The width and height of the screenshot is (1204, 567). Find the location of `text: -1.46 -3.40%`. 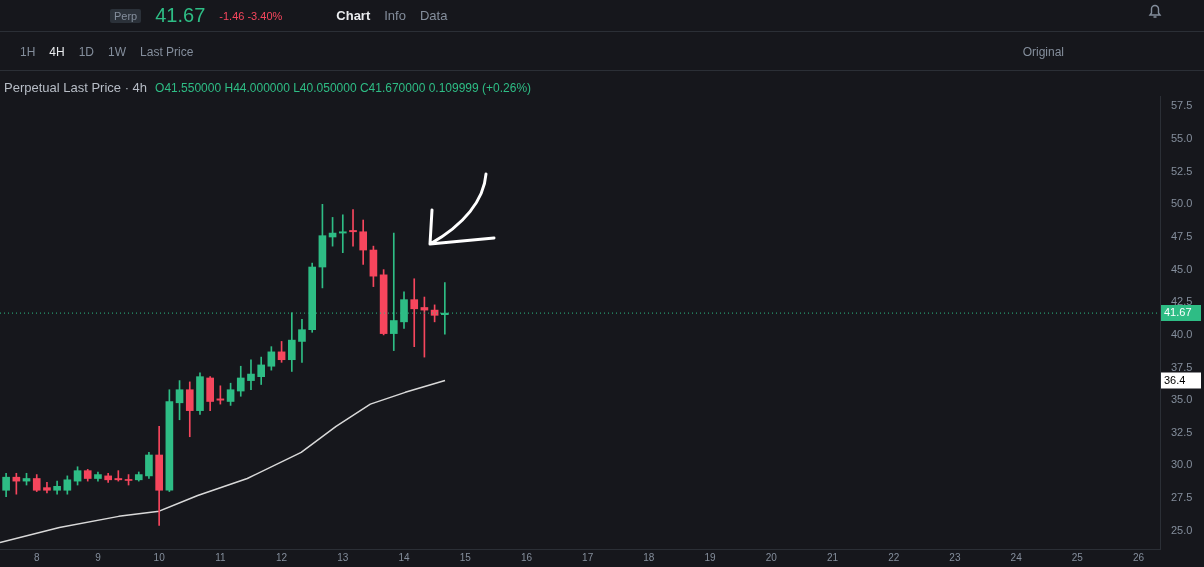

text: -1.46 -3.40% is located at coordinates (251, 15).